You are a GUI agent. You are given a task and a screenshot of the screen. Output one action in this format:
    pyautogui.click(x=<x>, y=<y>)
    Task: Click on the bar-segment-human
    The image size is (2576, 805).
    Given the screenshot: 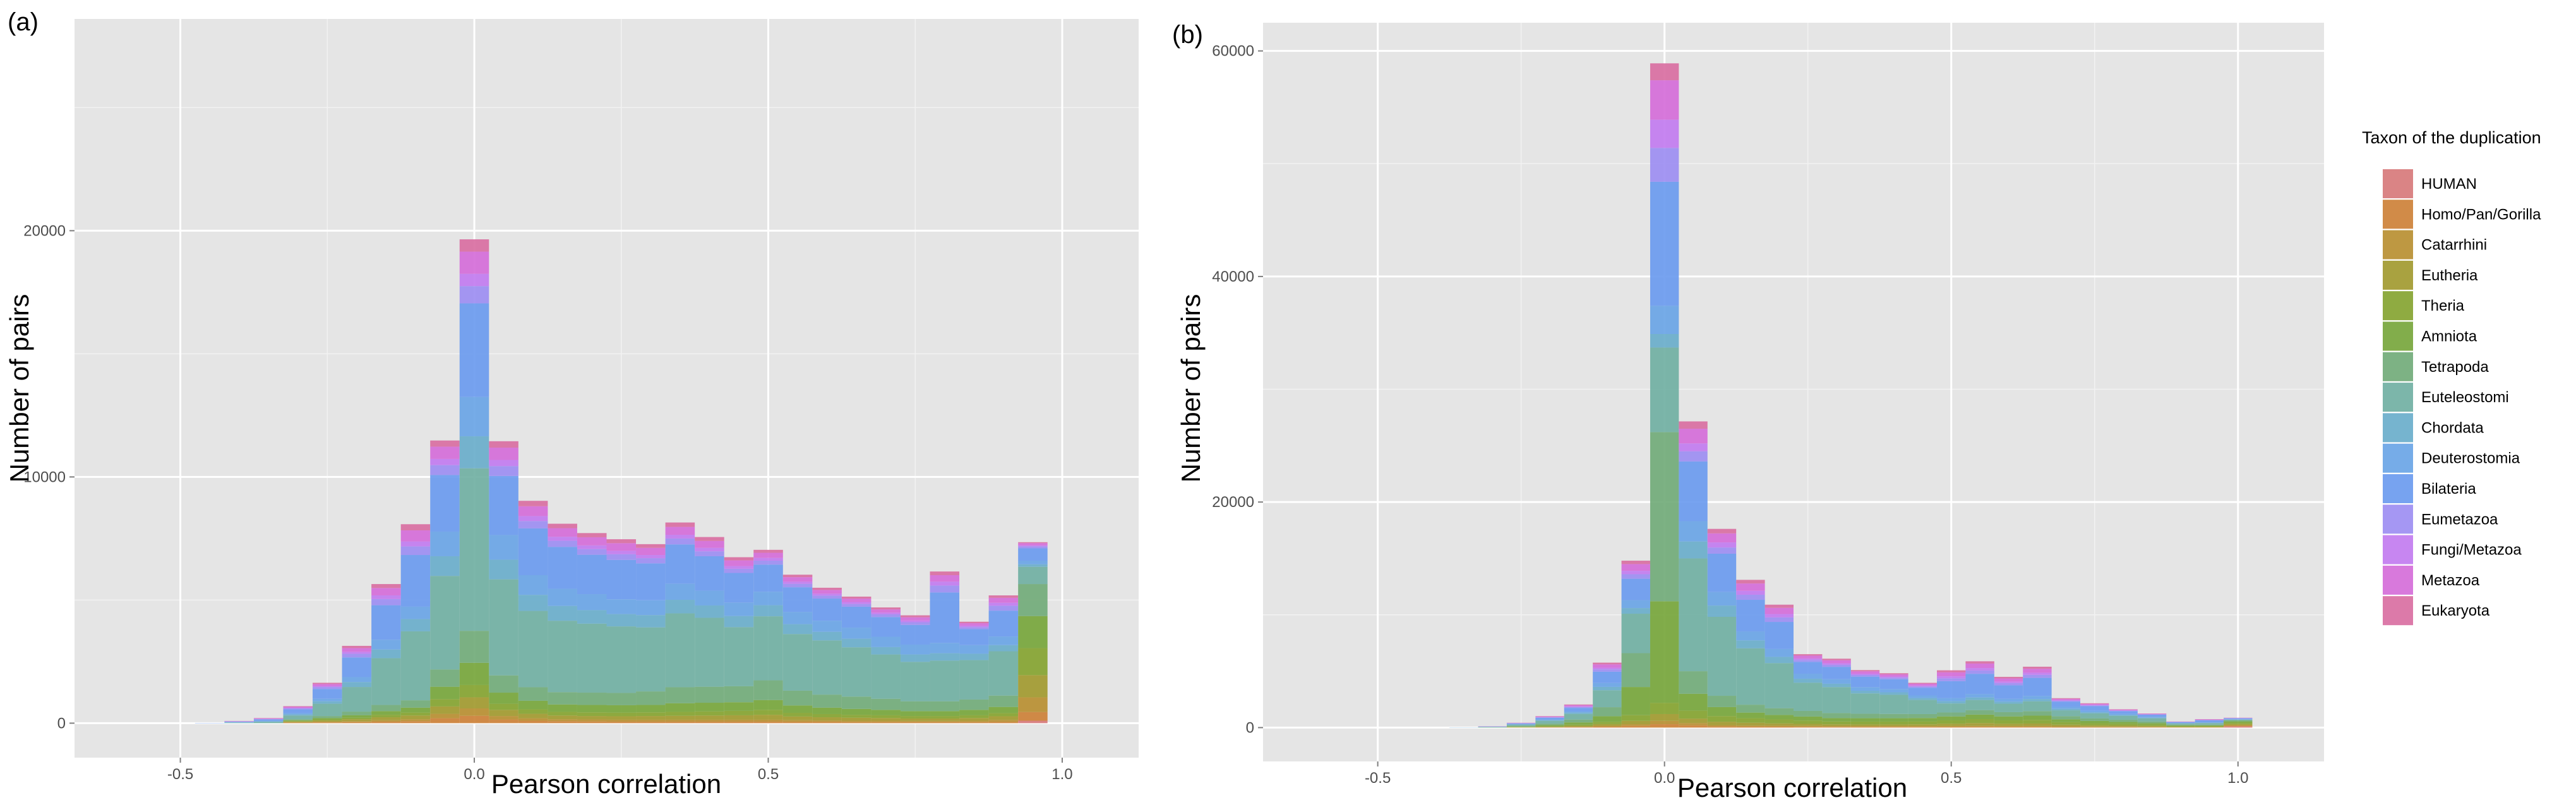 What is the action you would take?
    pyautogui.click(x=1033, y=722)
    